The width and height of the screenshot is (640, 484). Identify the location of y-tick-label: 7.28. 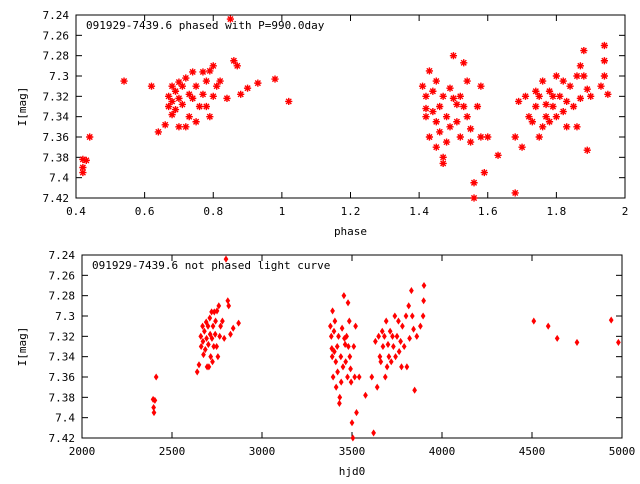
(56, 56).